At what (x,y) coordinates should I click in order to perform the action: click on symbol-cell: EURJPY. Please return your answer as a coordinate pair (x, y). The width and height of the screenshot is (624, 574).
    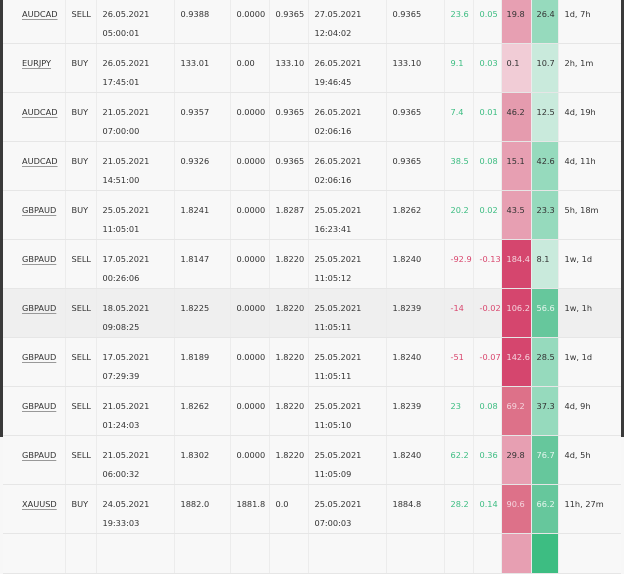
    Looking at the image, I should click on (34, 68).